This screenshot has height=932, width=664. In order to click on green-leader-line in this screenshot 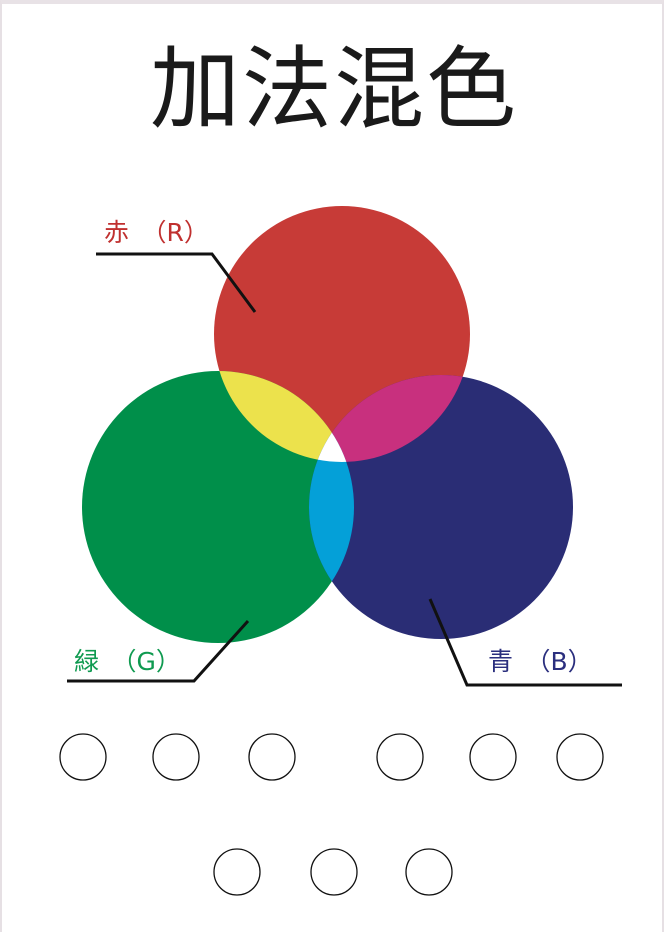, I will do `click(158, 651)`.